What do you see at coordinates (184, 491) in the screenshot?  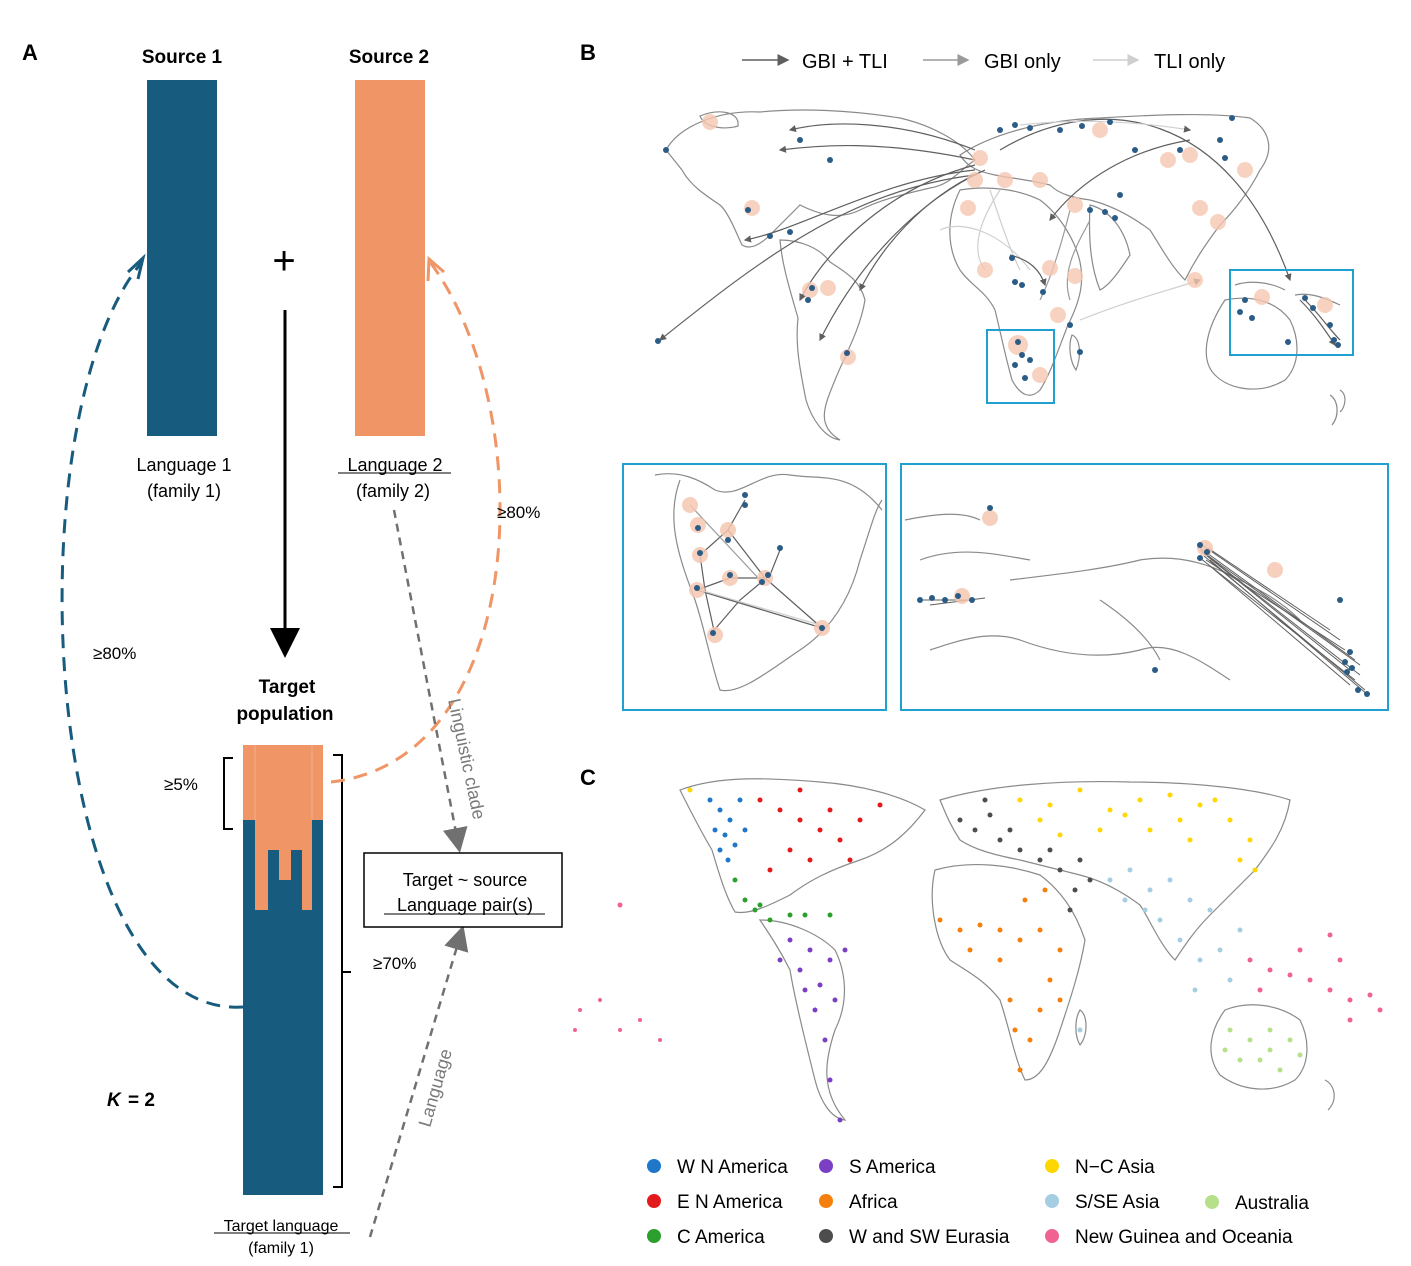 I see `source1-family: (family 1)` at bounding box center [184, 491].